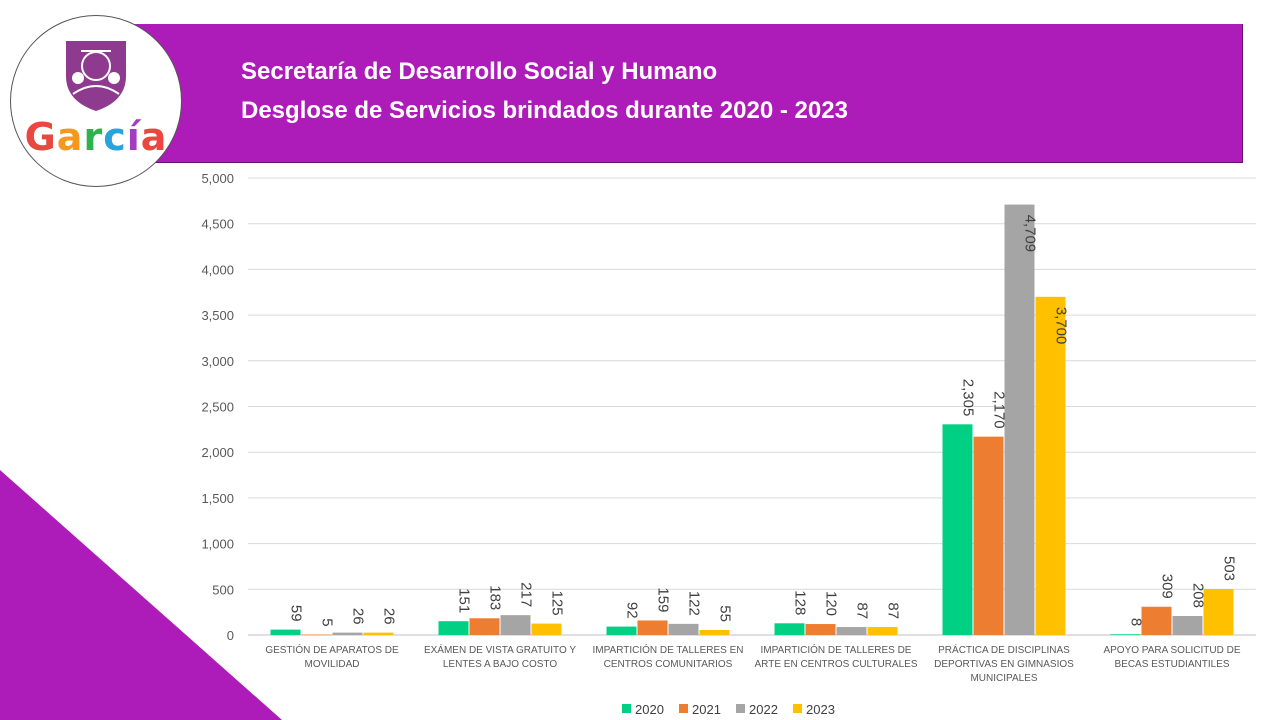  Describe the element at coordinates (464, 600) in the screenshot. I see `data-label: 151` at that location.